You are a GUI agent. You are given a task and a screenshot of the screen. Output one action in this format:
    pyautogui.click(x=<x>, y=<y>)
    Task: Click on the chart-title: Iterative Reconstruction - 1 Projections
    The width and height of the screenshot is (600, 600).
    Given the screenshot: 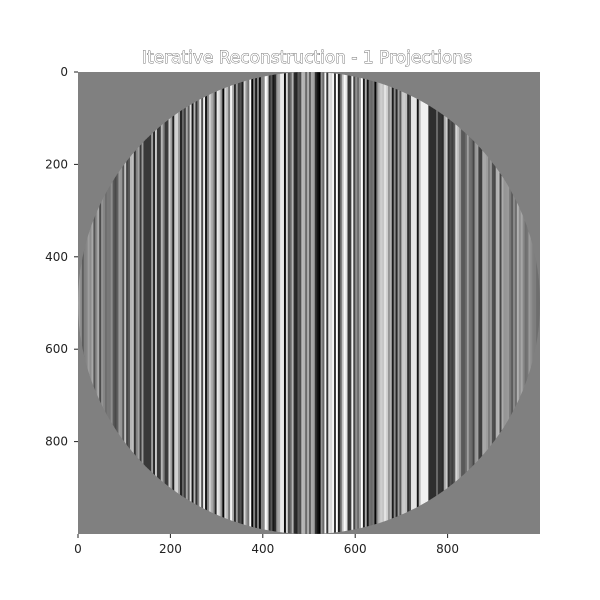 What is the action you would take?
    pyautogui.click(x=307, y=58)
    